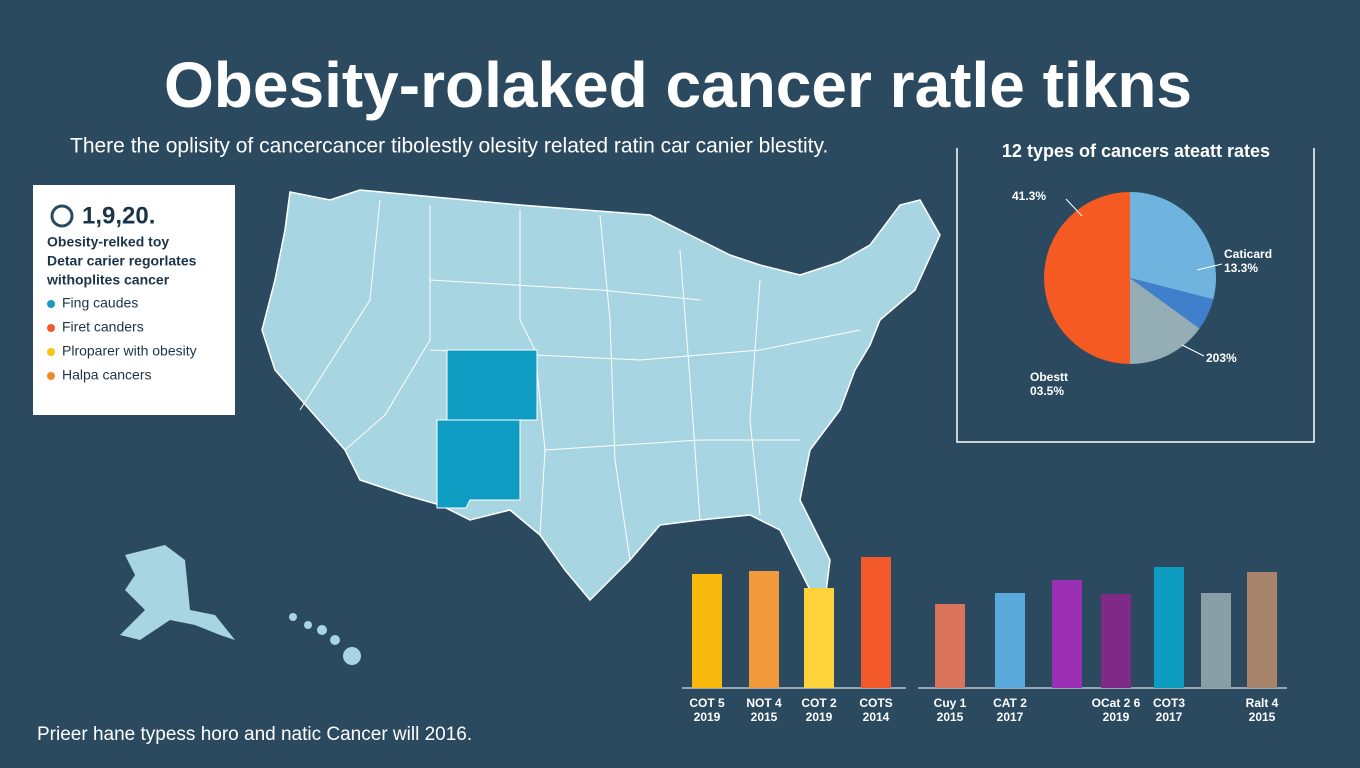  I want to click on legend-label: Fing caudes, so click(100, 303).